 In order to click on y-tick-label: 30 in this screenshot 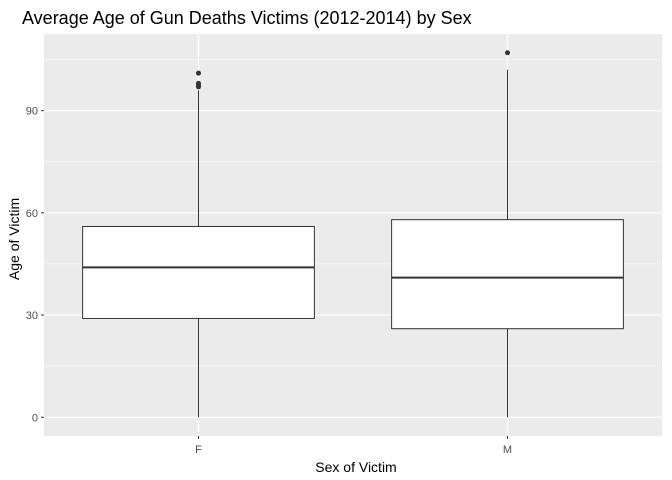, I will do `click(32, 316)`.